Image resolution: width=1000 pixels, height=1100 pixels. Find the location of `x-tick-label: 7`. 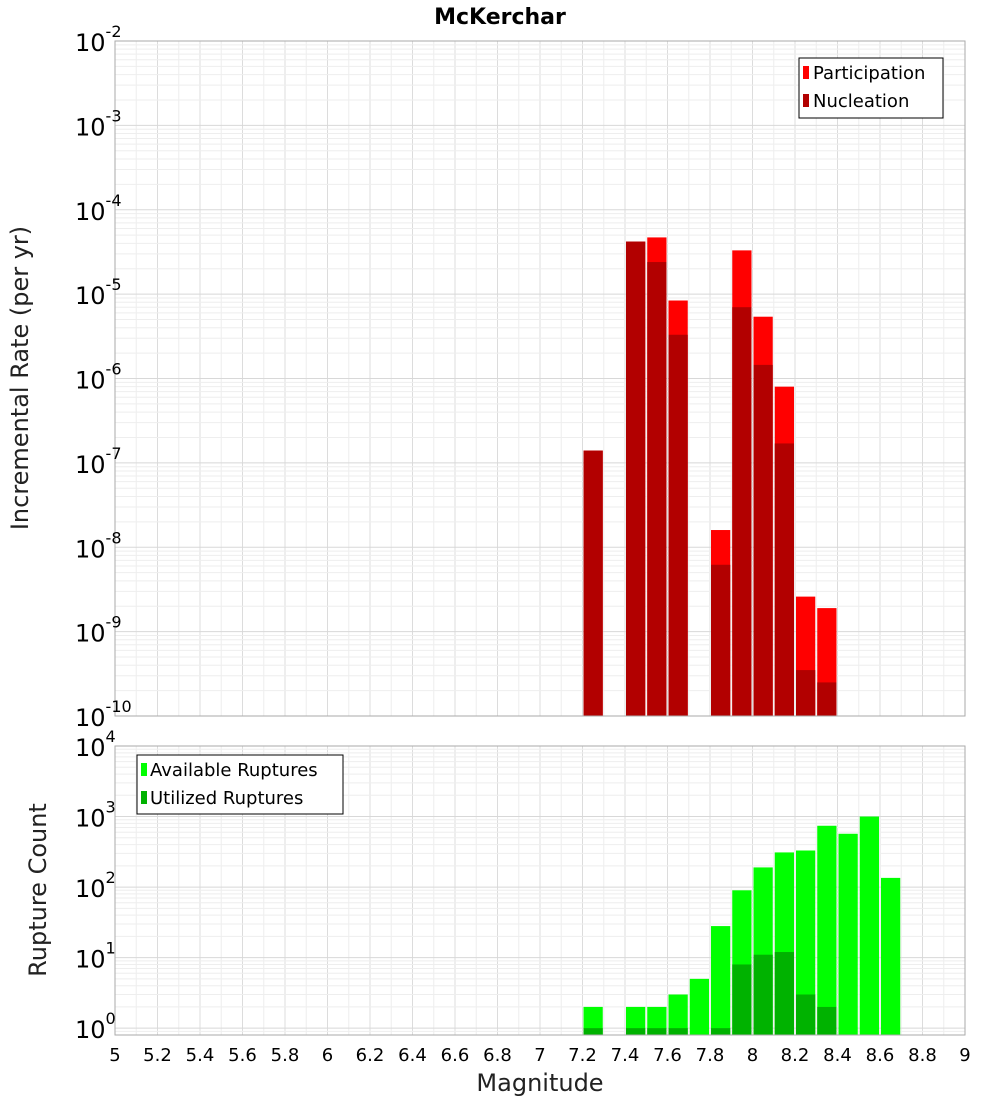

x-tick-label: 7 is located at coordinates (539, 1055).